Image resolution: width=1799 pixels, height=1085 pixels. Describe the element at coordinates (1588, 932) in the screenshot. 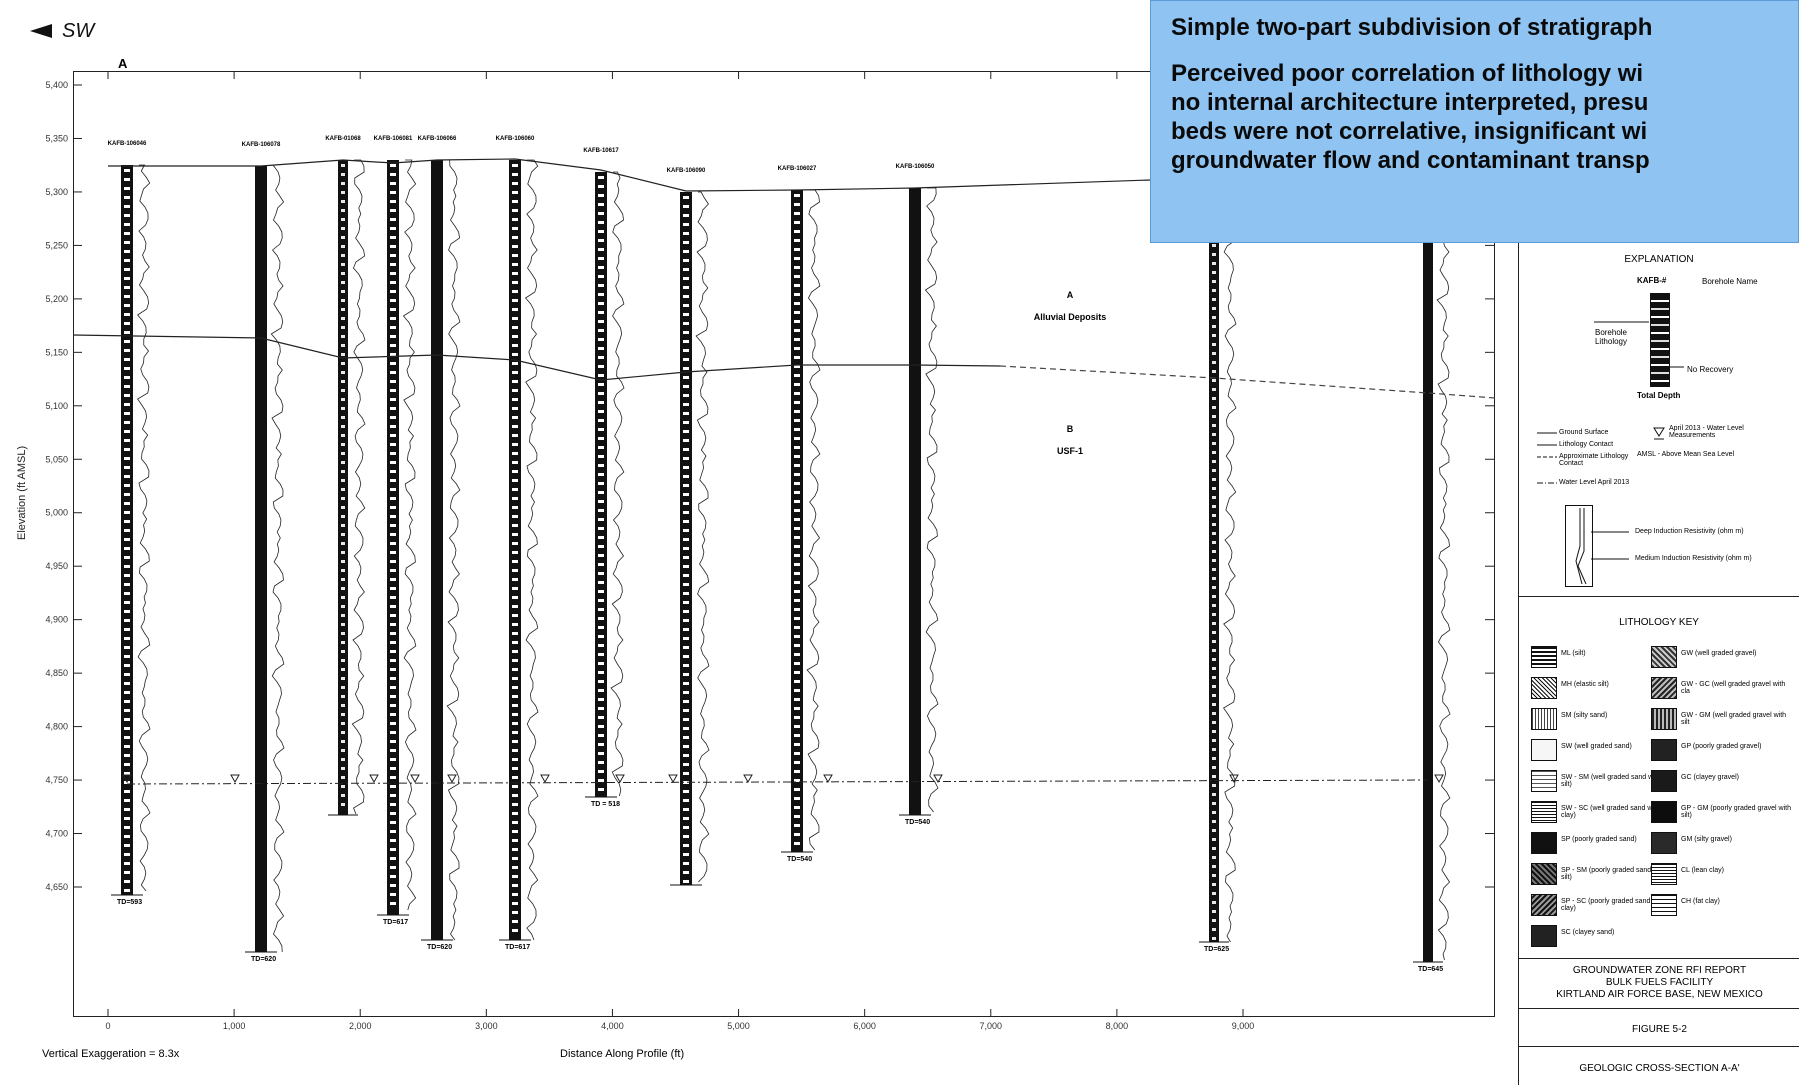

I see `lithology-key-label: SC (clayey sand)` at that location.